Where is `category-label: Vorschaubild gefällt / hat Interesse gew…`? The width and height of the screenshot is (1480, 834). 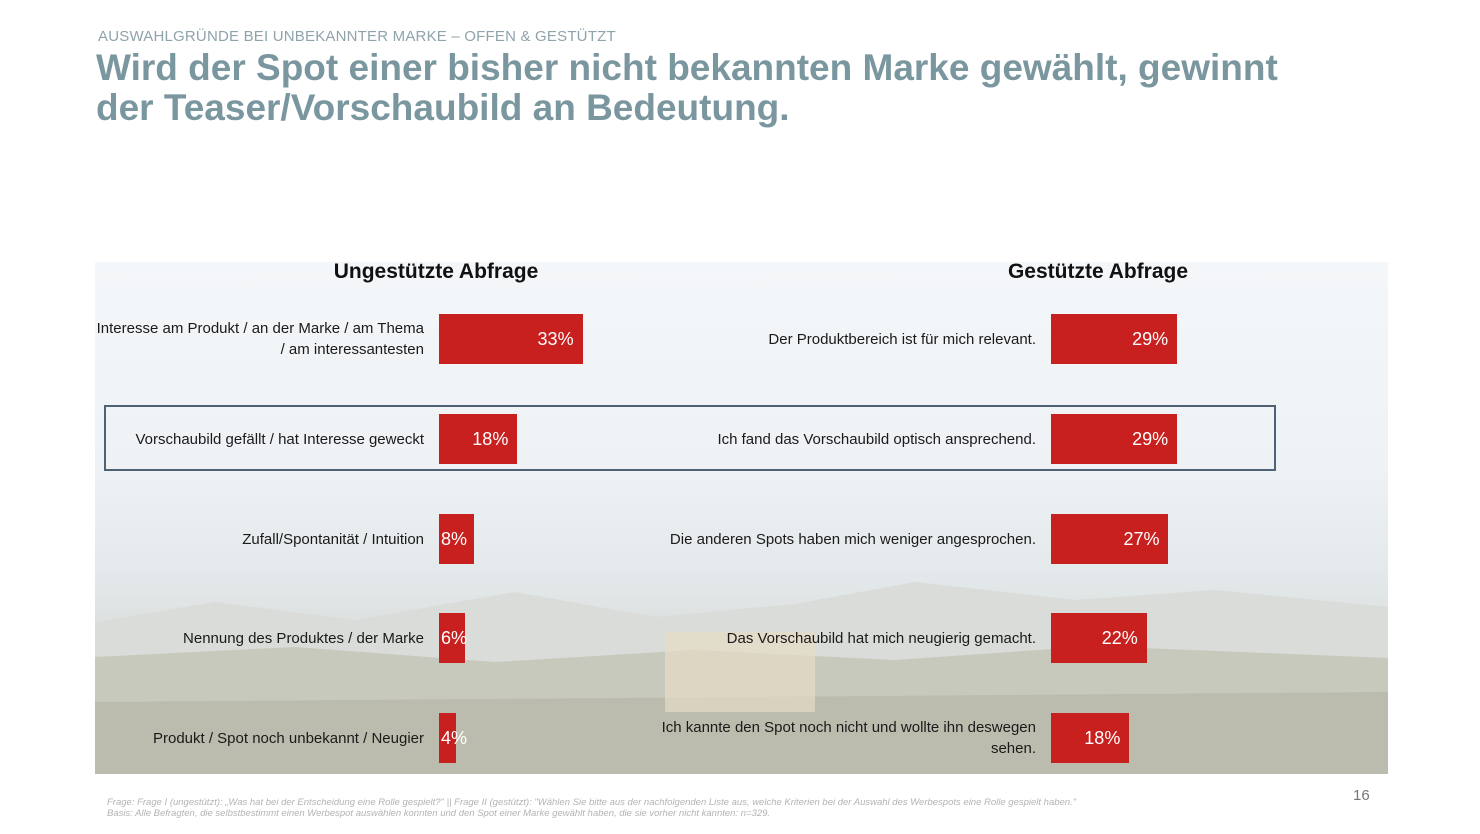
category-label: Vorschaubild gefällt / hat Interesse gew… is located at coordinates (279, 439).